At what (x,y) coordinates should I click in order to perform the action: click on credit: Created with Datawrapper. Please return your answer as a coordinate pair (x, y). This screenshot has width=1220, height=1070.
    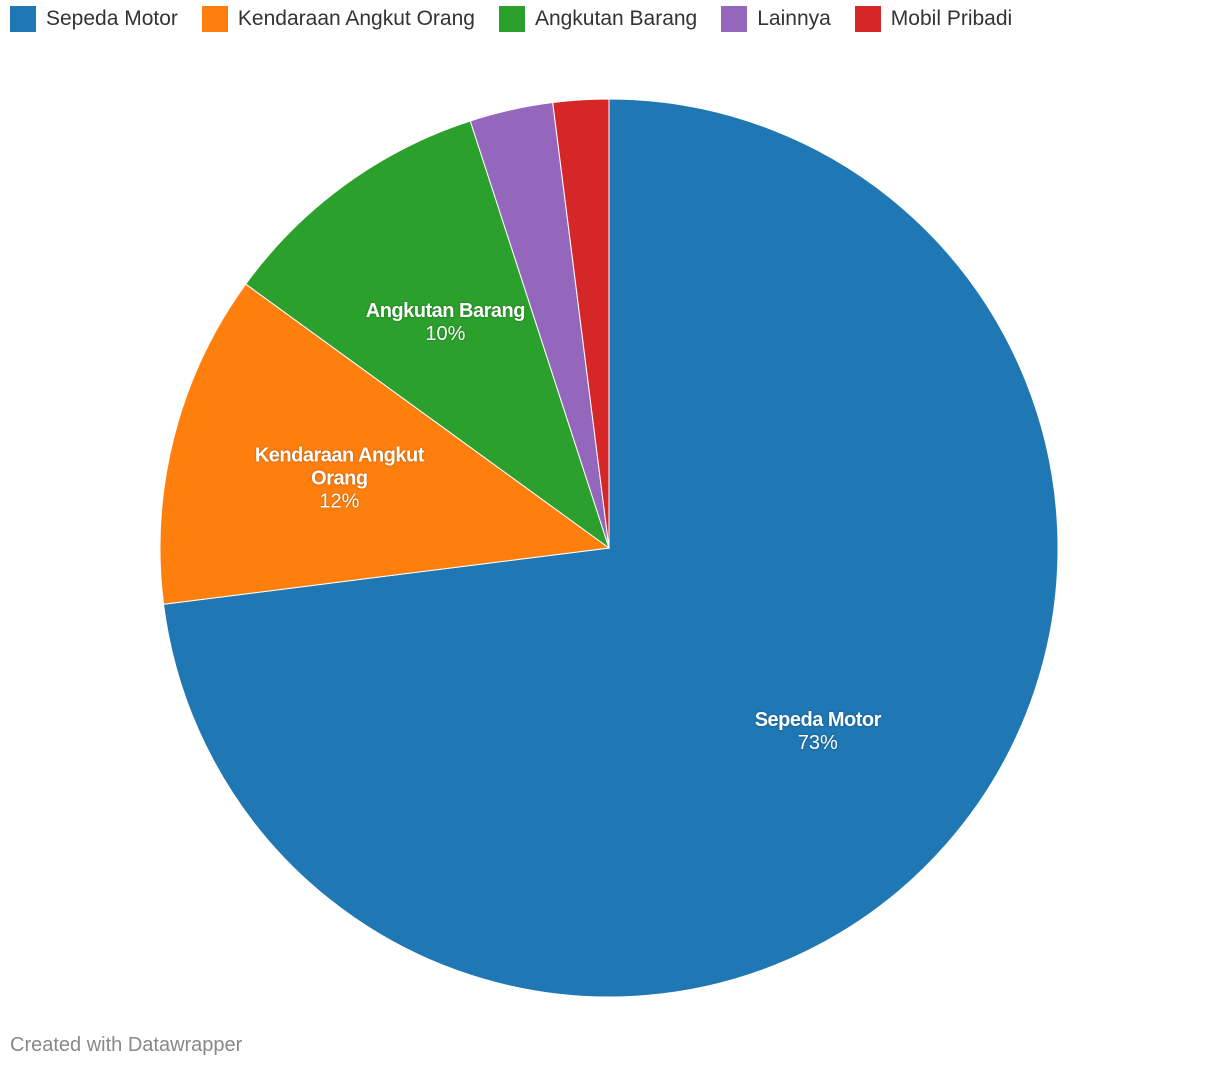
    Looking at the image, I should click on (126, 1045).